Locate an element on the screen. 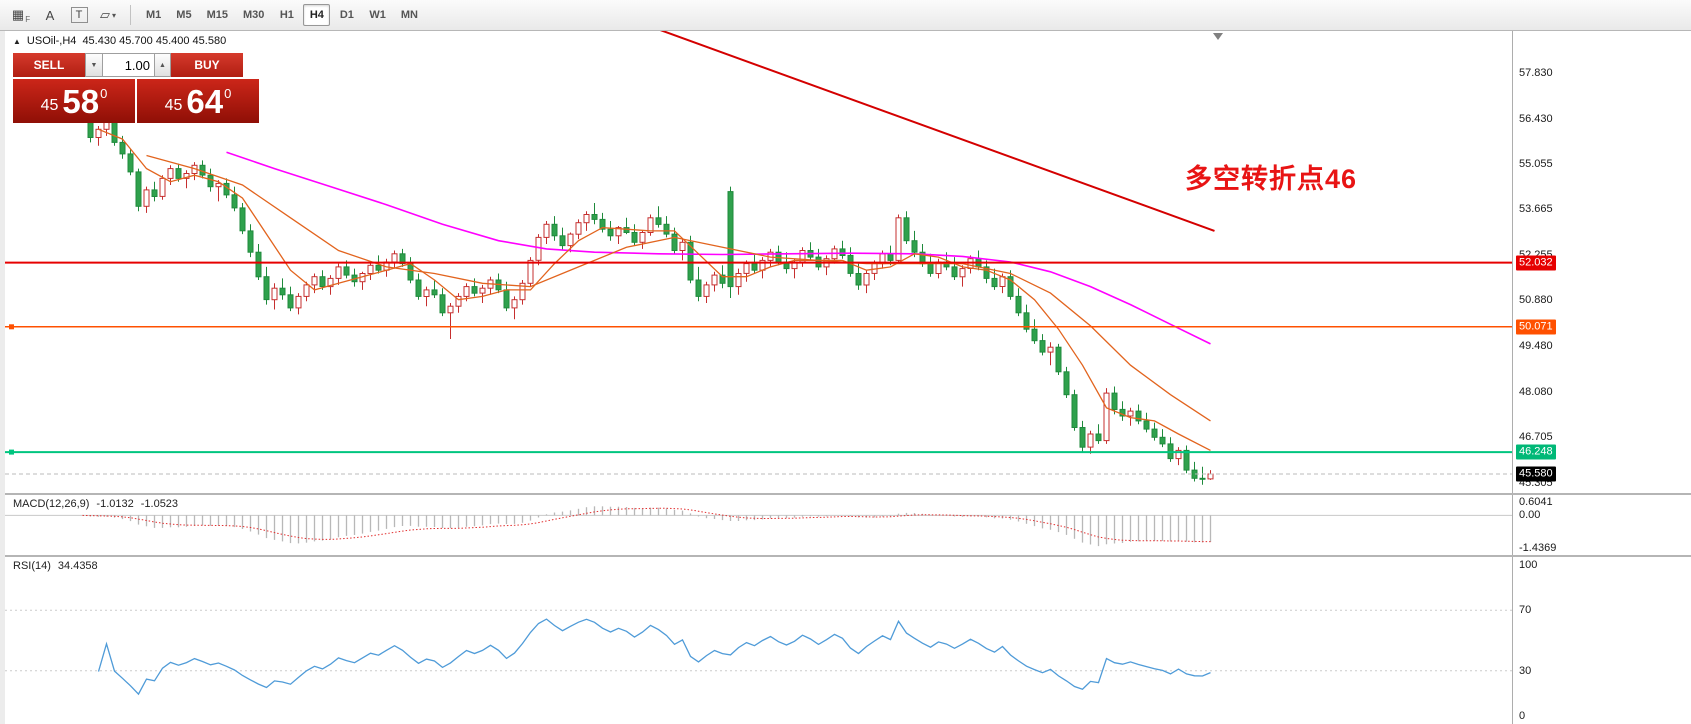 This screenshot has width=1691, height=724. price-badge: 50.071 is located at coordinates (1536, 327).